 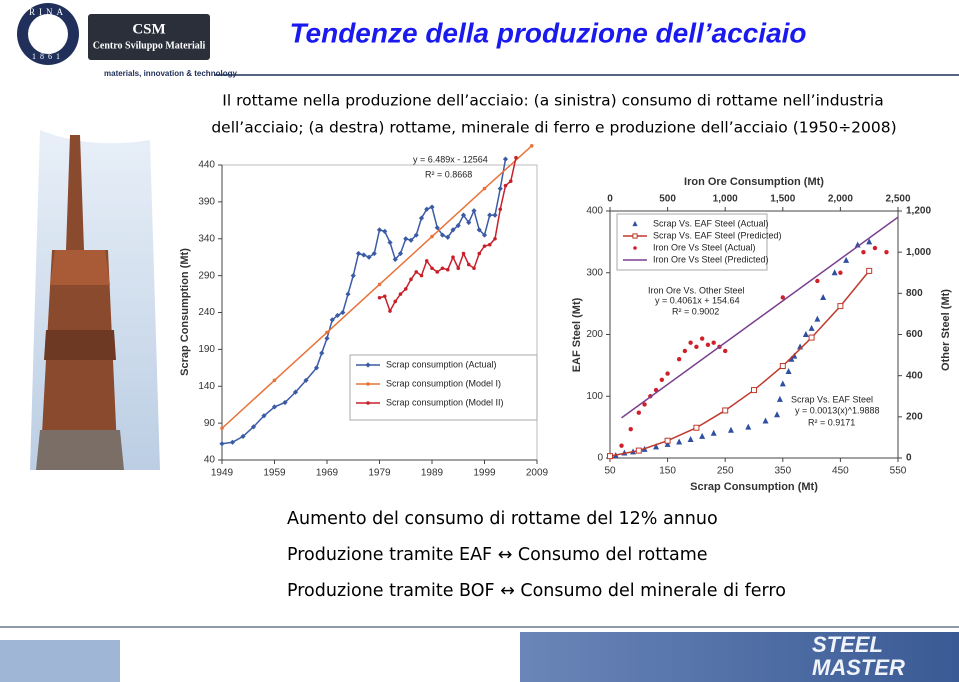 What do you see at coordinates (711, 223) in the screenshot?
I see `legend-label: Scrap Vs. EAF Steel (Actual)` at bounding box center [711, 223].